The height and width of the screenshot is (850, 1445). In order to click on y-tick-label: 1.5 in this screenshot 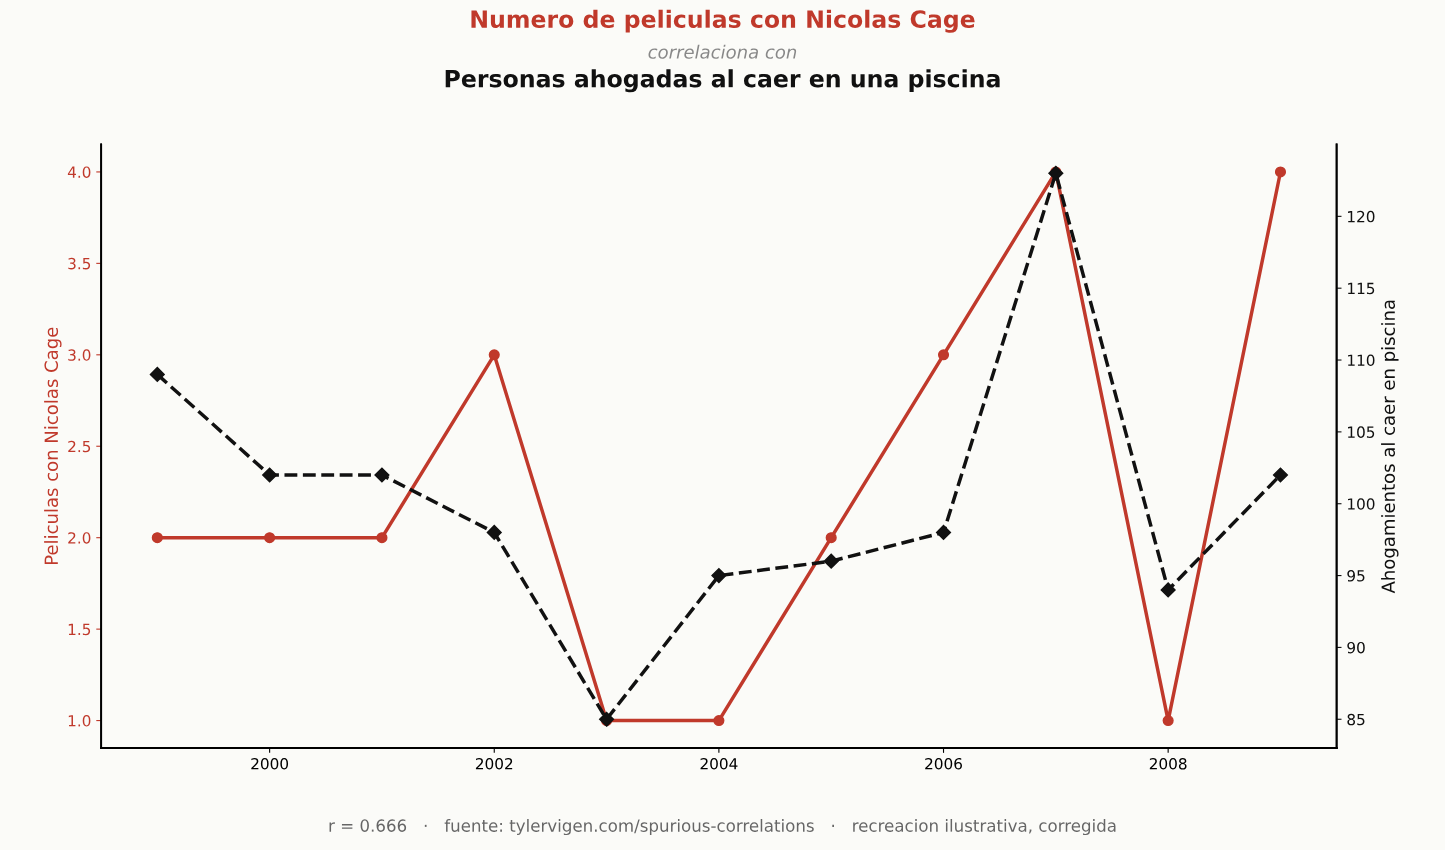, I will do `click(79, 629)`.